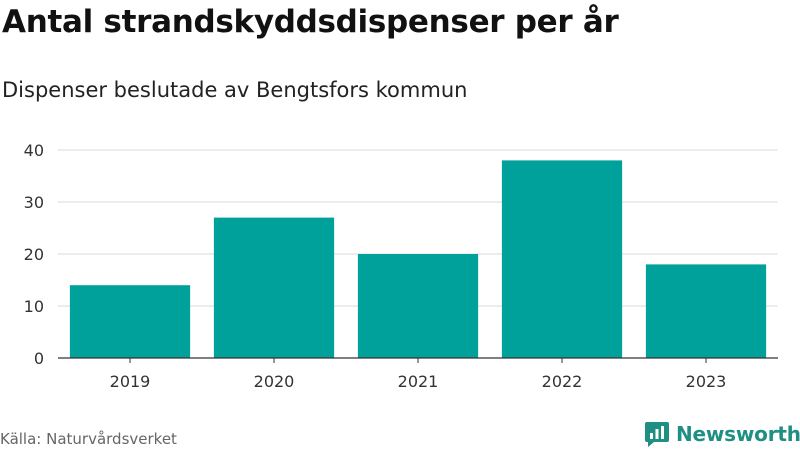  I want to click on source-note: Källa: Naturvårdsverket, so click(88, 439).